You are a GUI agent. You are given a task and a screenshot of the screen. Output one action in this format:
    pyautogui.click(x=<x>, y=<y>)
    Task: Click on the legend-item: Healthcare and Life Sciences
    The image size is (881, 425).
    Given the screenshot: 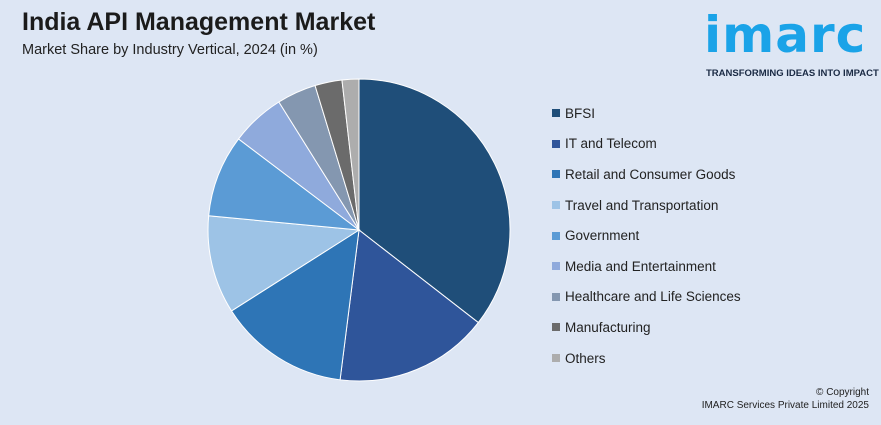 What is the action you would take?
    pyautogui.click(x=646, y=297)
    